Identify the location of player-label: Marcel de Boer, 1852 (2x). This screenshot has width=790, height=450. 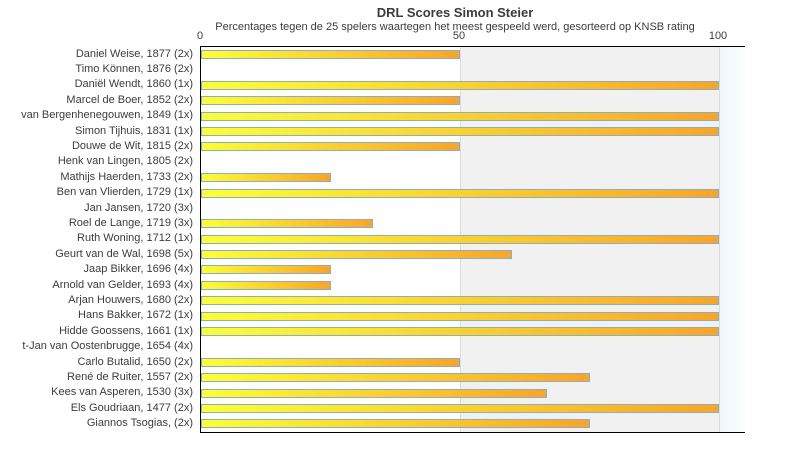
(129, 99).